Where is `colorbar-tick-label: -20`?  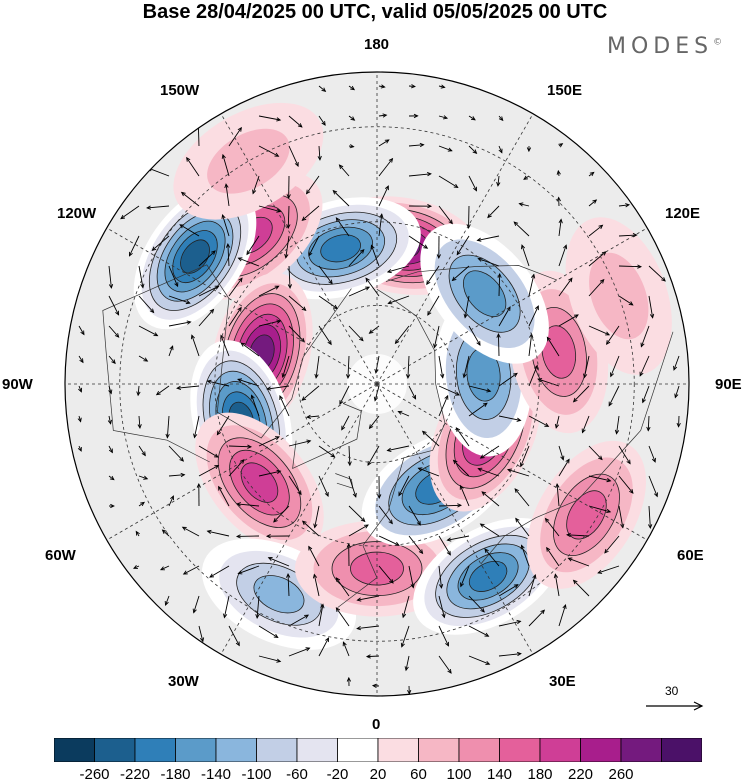
colorbar-tick-label: -20 is located at coordinates (337, 774).